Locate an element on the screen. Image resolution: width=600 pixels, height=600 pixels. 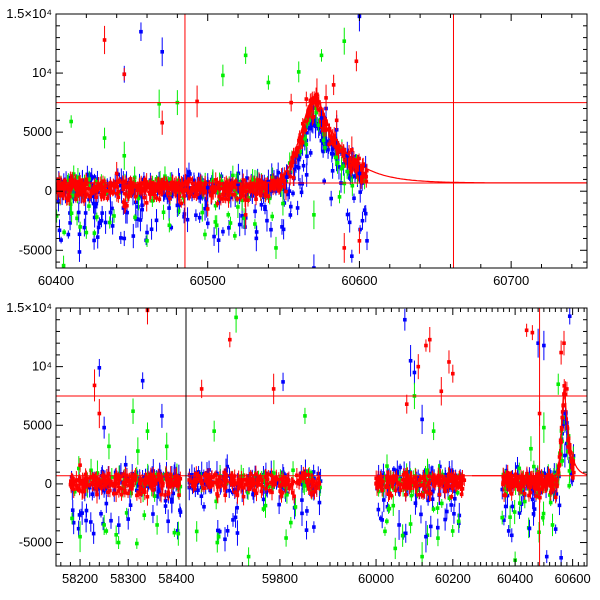
y-tick-label: 0 is located at coordinates (48, 190).